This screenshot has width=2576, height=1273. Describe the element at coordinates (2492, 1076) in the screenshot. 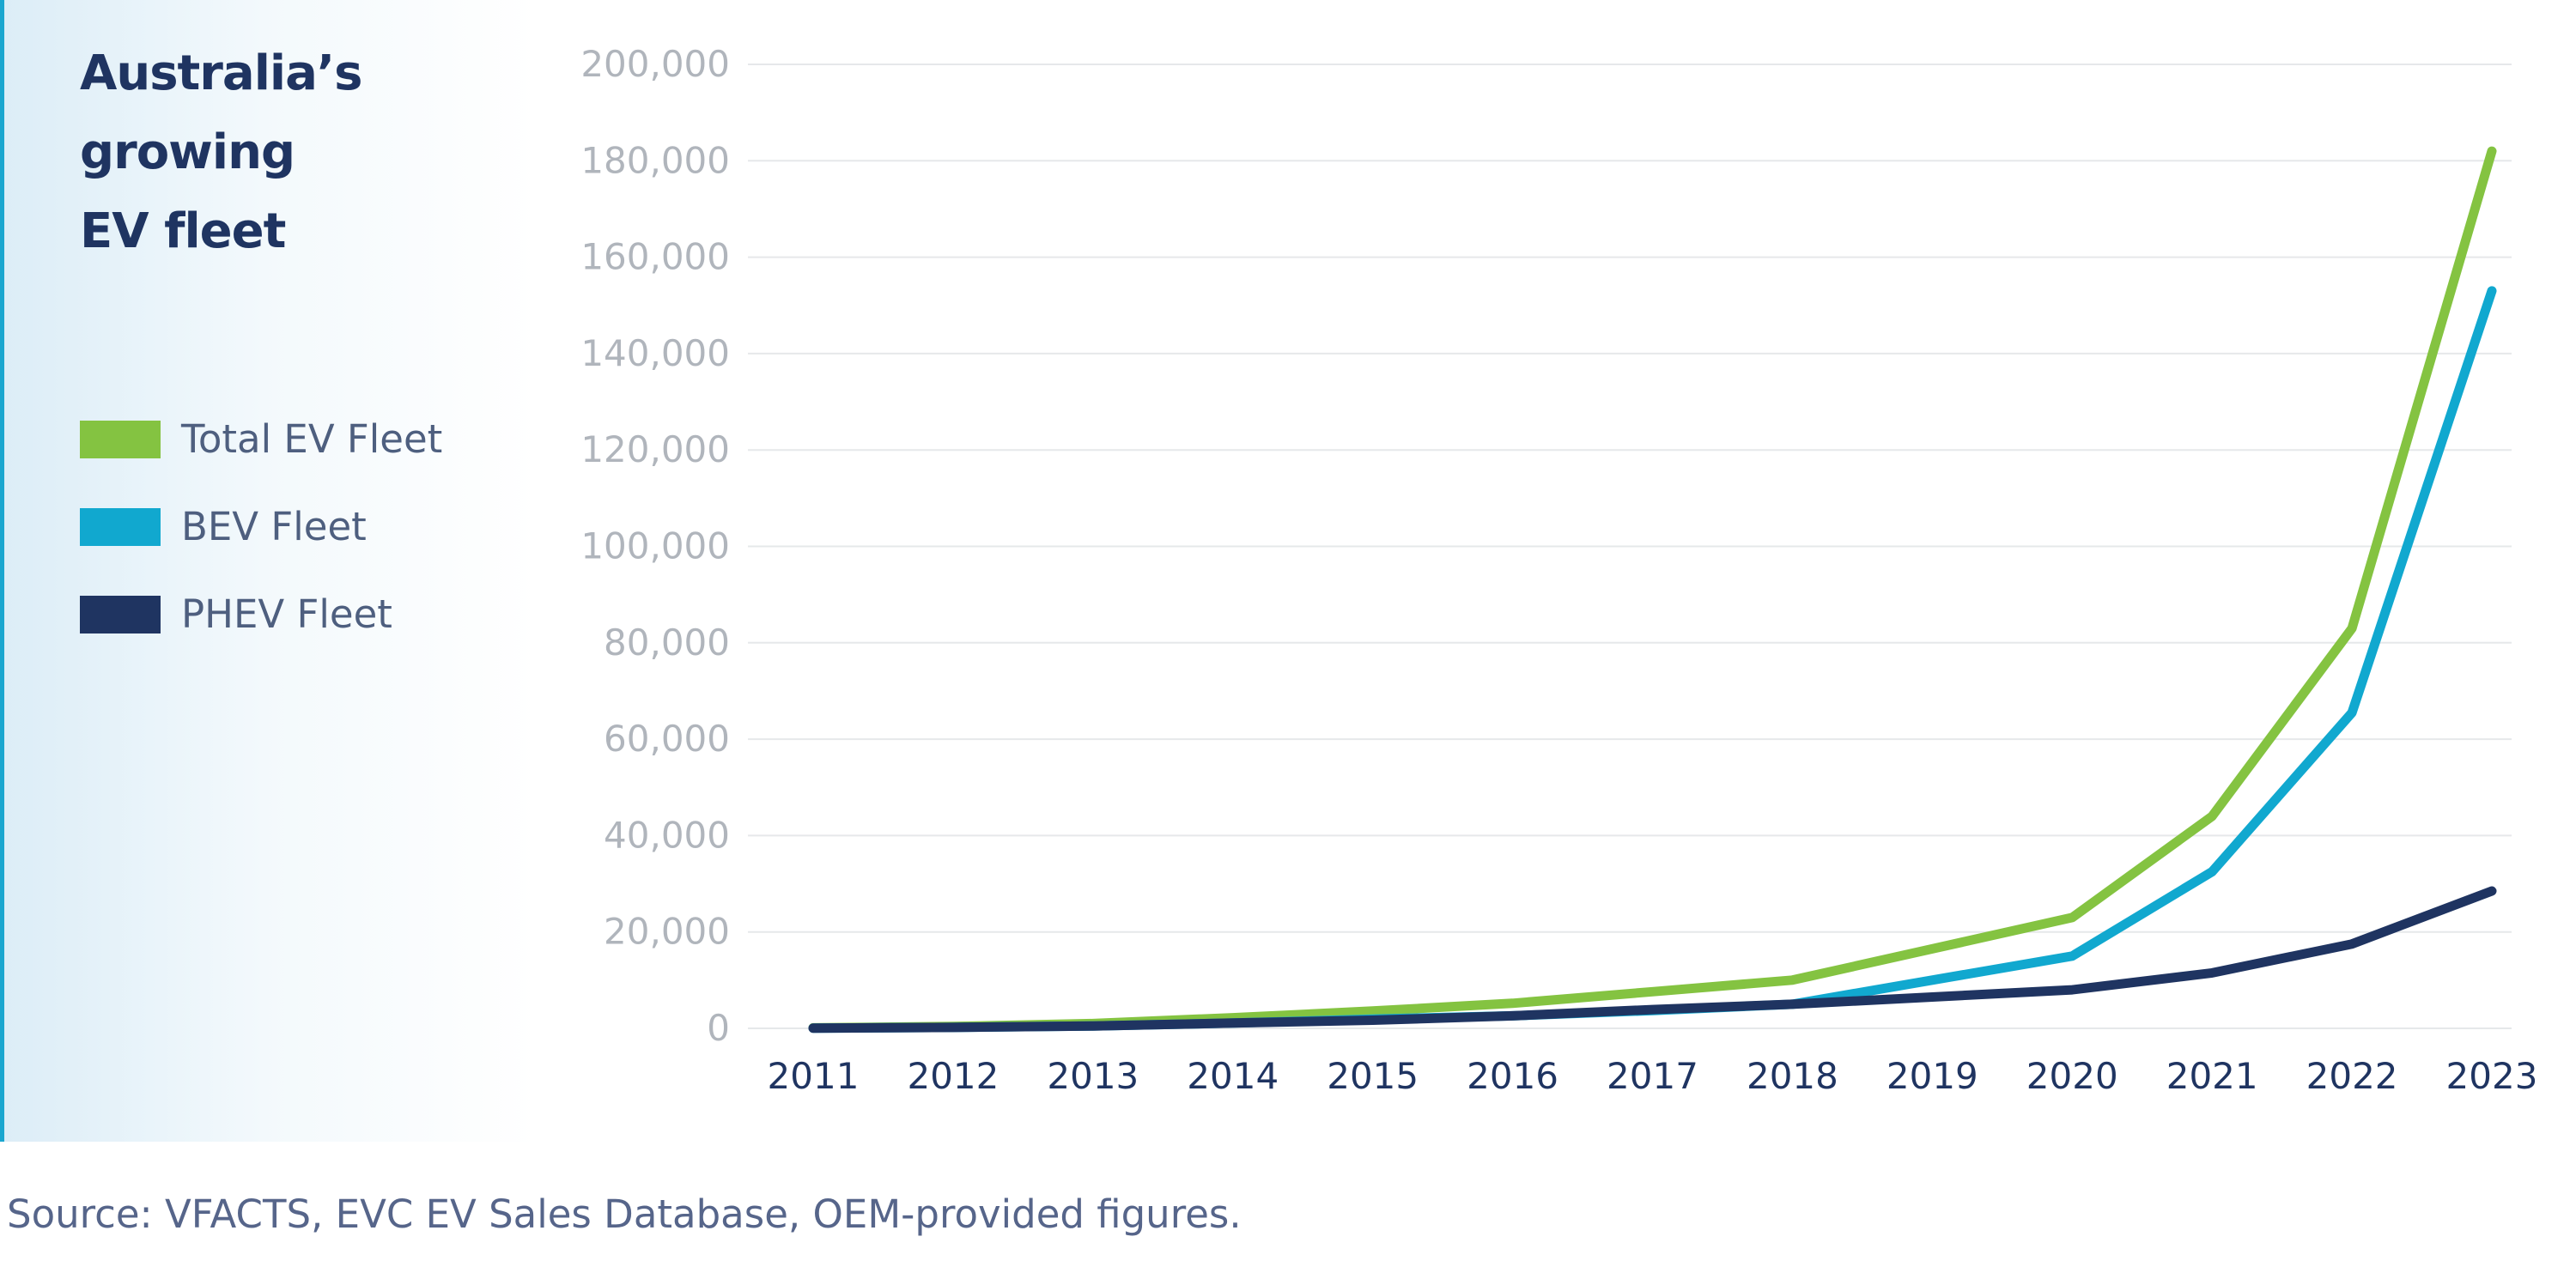

I see `x-tick-label: 2023` at that location.